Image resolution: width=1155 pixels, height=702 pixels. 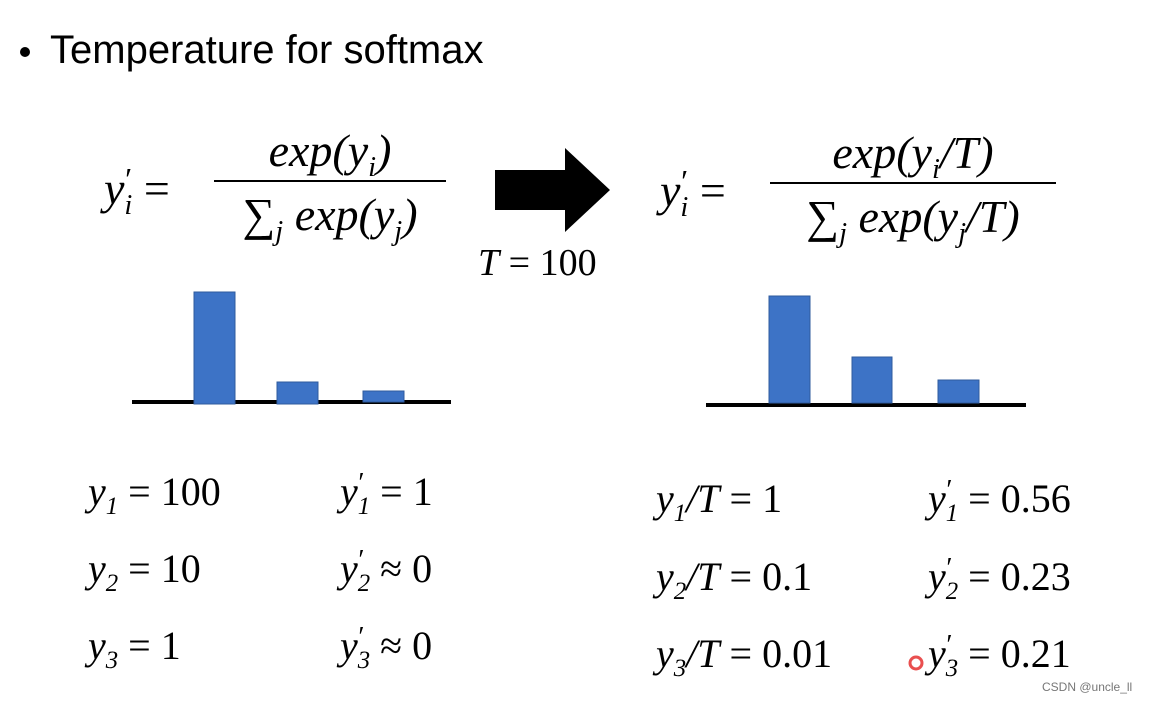 I want to click on equation: y′2 = 0.23, so click(x=999, y=579).